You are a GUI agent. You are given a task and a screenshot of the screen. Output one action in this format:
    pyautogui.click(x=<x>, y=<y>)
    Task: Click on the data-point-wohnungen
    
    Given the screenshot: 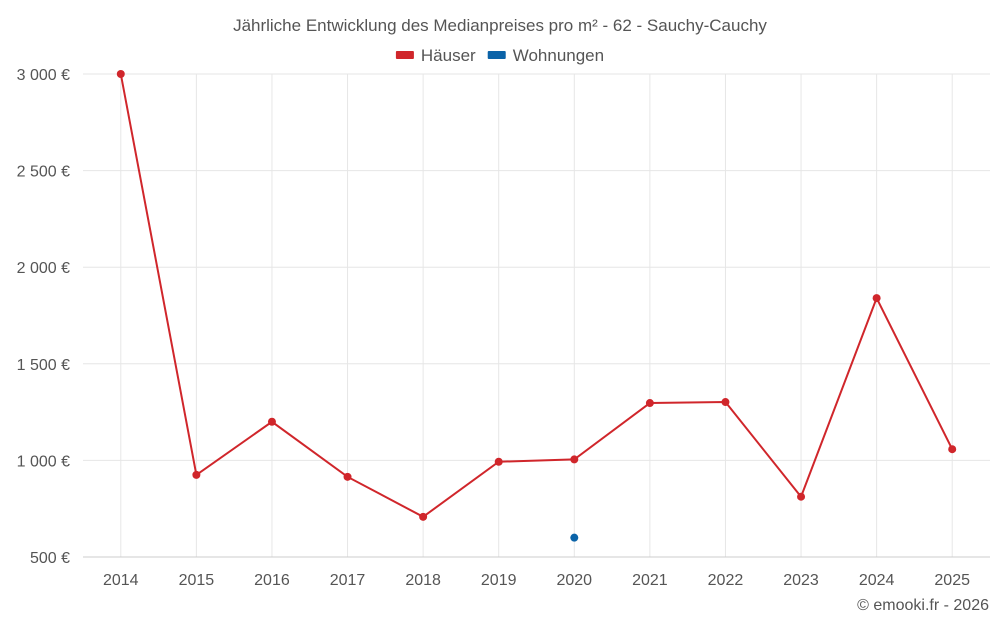 What is the action you would take?
    pyautogui.click(x=574, y=537)
    